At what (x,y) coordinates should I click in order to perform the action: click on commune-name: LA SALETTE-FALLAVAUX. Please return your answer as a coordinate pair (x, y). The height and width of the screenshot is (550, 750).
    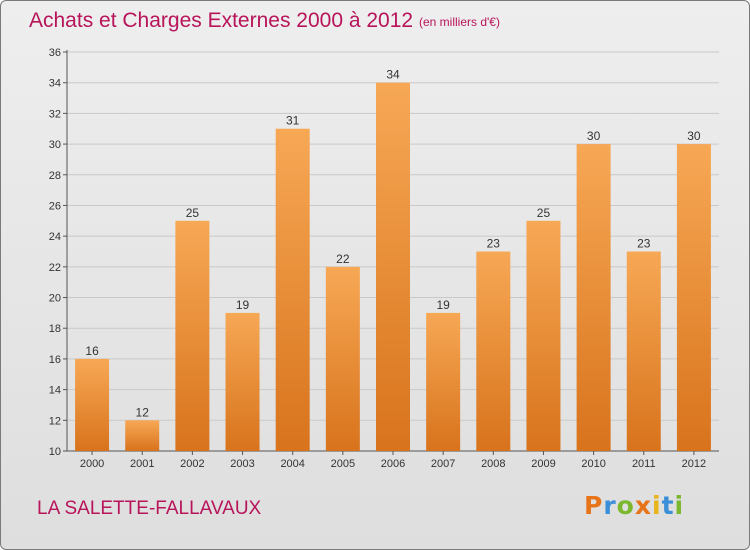
    Looking at the image, I should click on (149, 508).